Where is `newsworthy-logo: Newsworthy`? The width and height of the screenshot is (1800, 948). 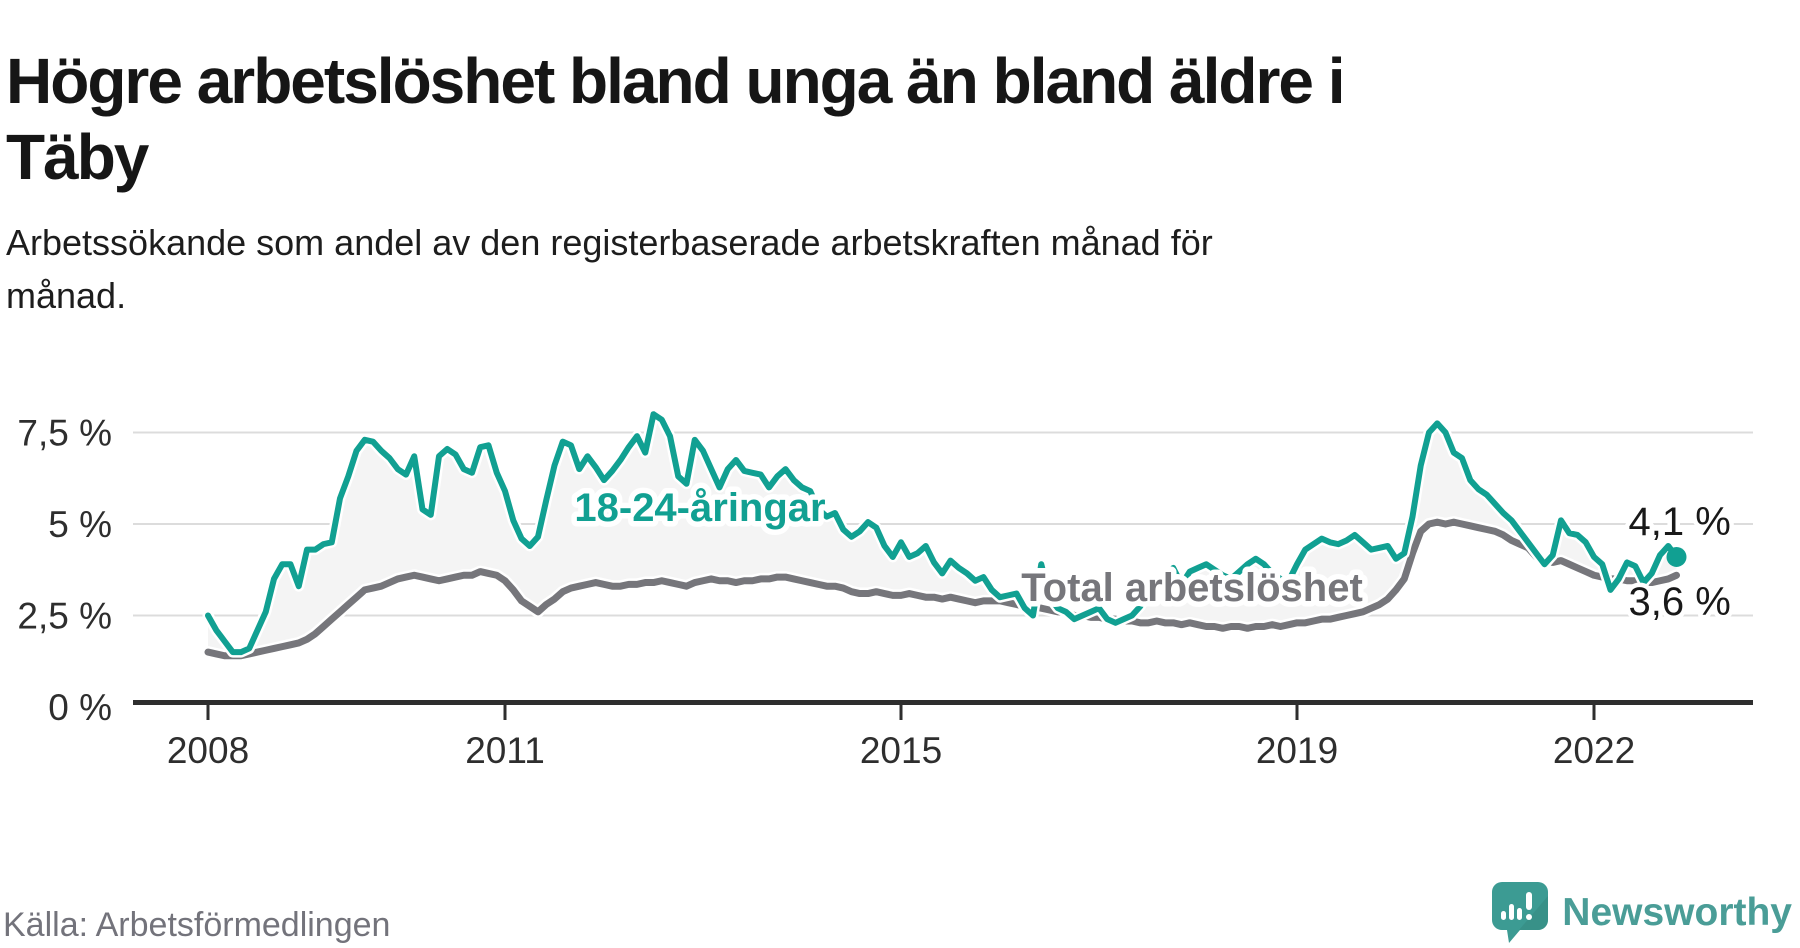
newsworthy-logo: Newsworthy is located at coordinates (1642, 913).